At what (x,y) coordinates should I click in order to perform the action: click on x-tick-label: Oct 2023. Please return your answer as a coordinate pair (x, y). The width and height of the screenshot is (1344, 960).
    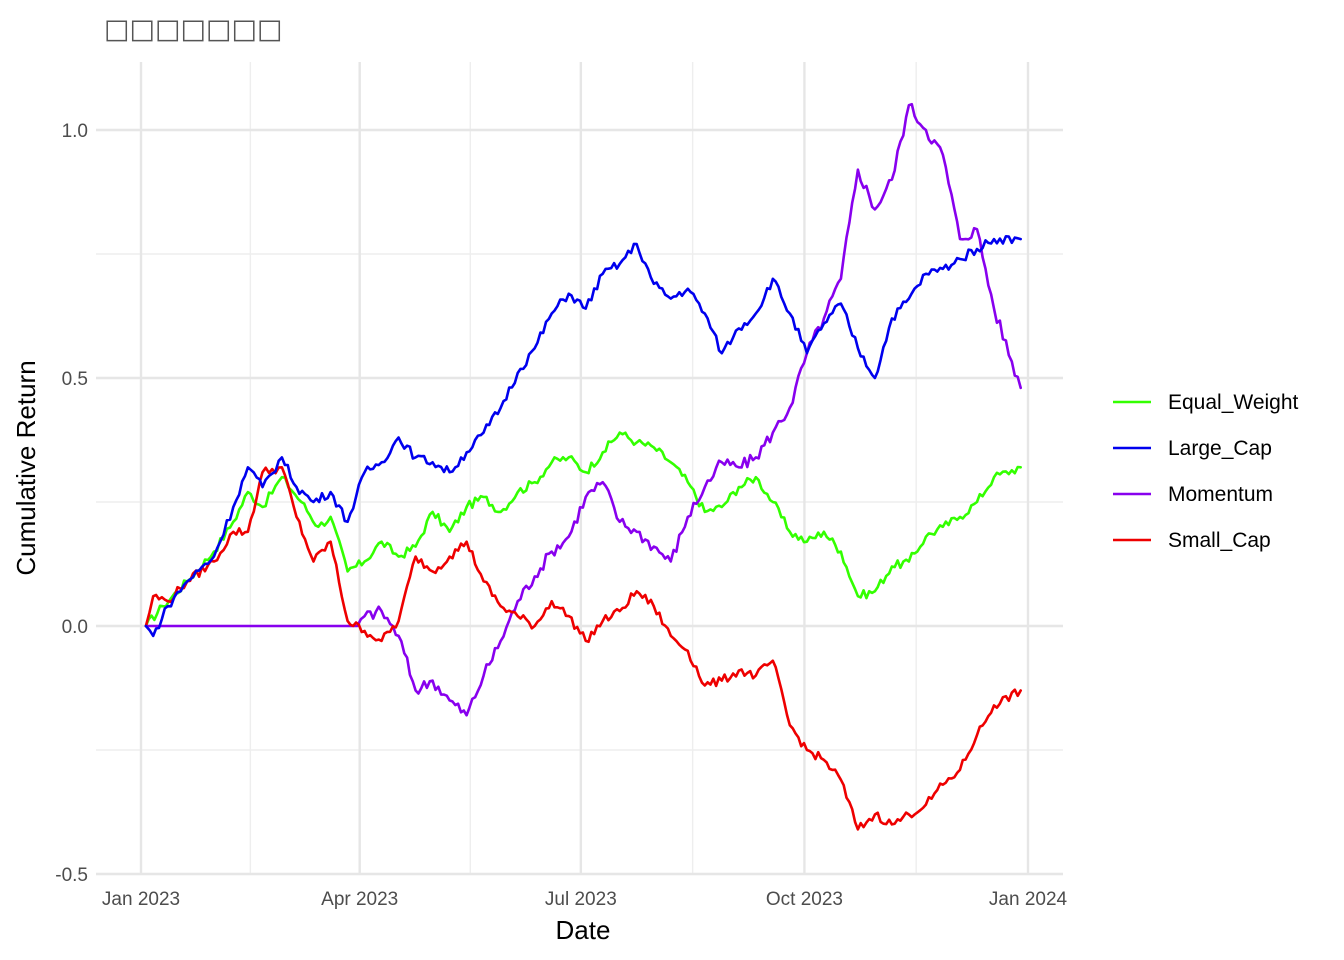
    Looking at the image, I should click on (804, 899).